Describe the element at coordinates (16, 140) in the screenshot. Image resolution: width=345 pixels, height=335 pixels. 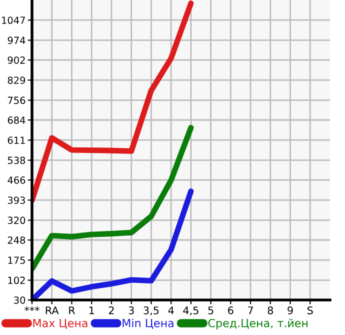
I see `y-tick-label: 611` at that location.